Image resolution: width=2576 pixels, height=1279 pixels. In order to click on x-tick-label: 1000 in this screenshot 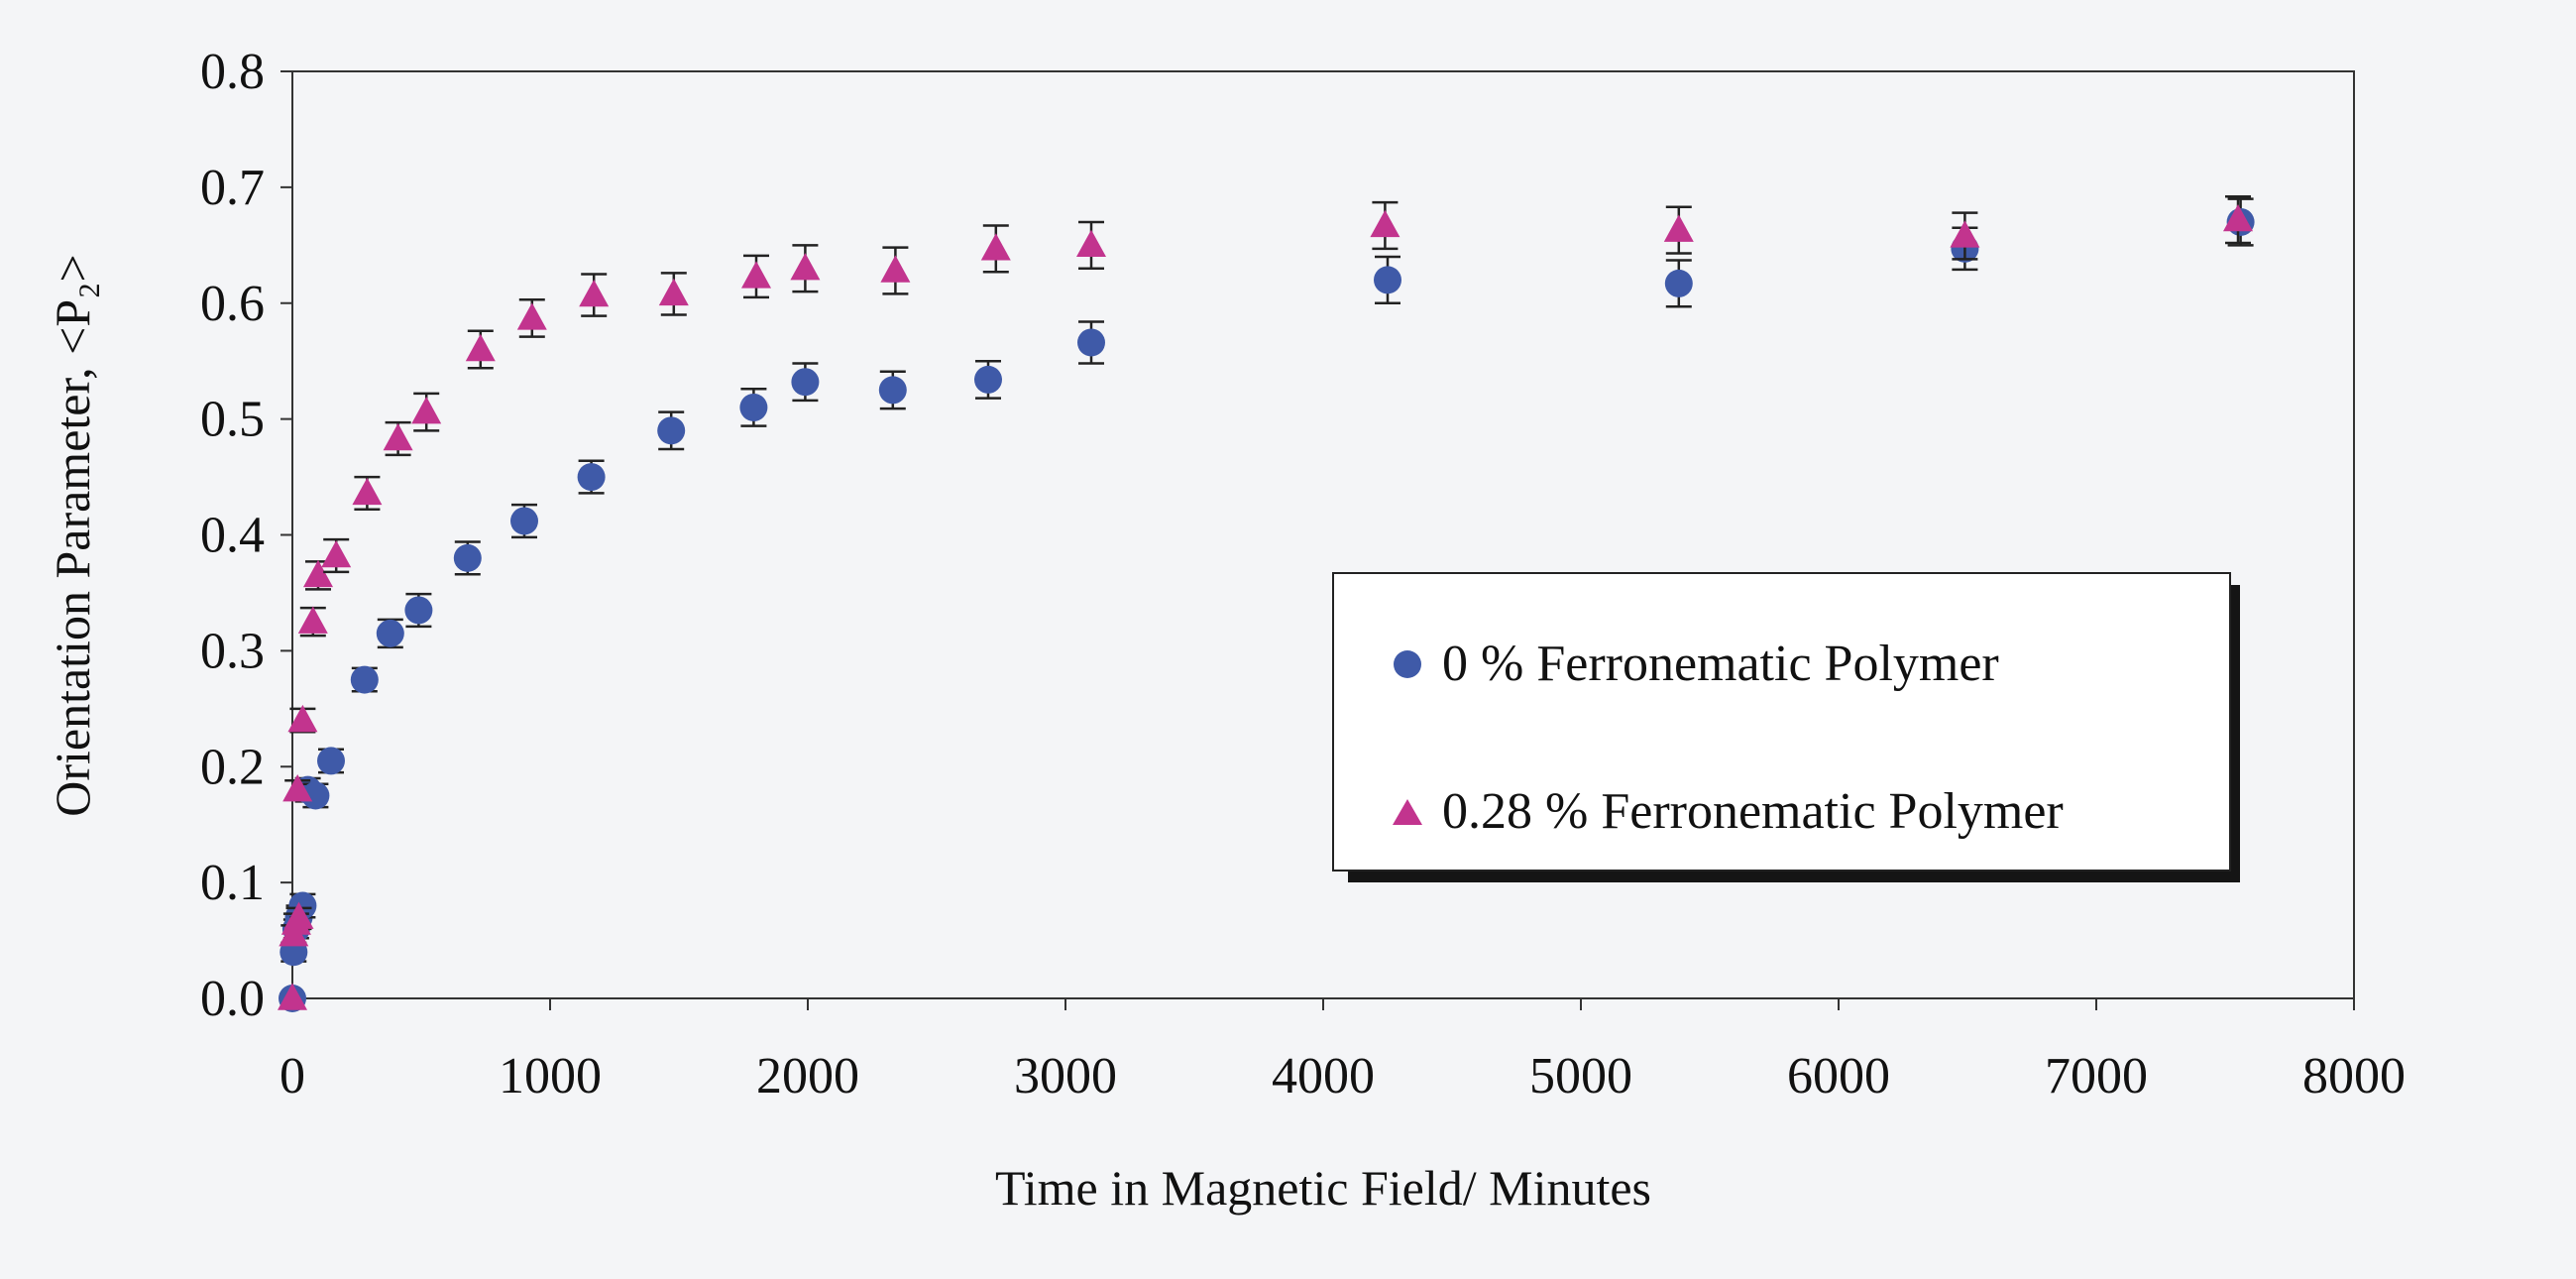, I will do `click(550, 1077)`.